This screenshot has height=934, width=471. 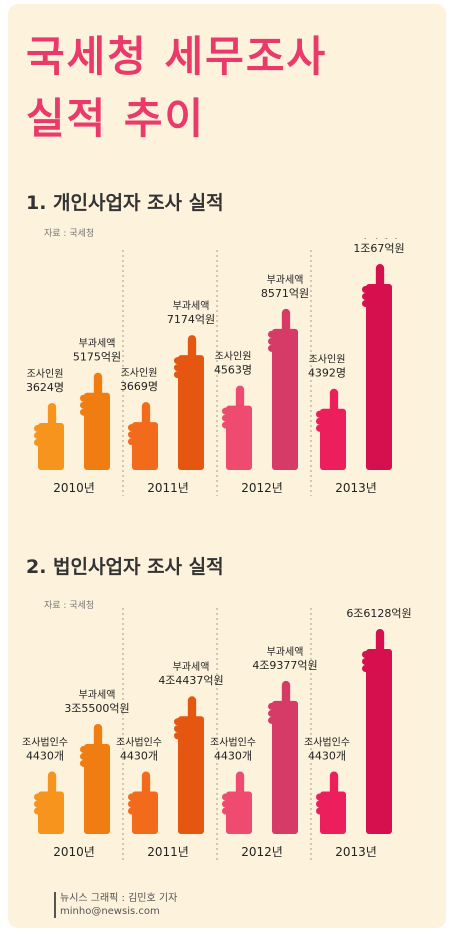 What do you see at coordinates (190, 680) in the screenshot?
I see `data-label-부과세액-2011년: 4조4437억원` at bounding box center [190, 680].